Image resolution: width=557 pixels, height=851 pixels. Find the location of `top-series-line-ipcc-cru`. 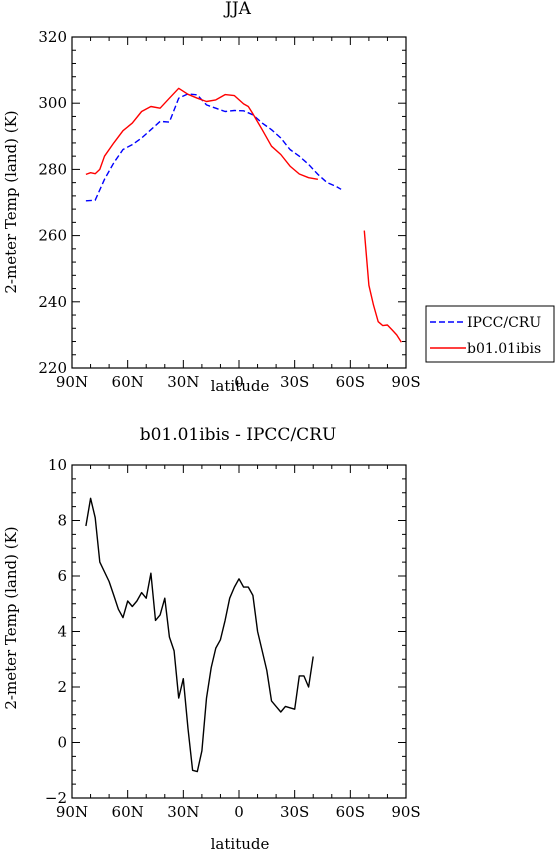

top-series-line-ipcc-cru is located at coordinates (213, 147).